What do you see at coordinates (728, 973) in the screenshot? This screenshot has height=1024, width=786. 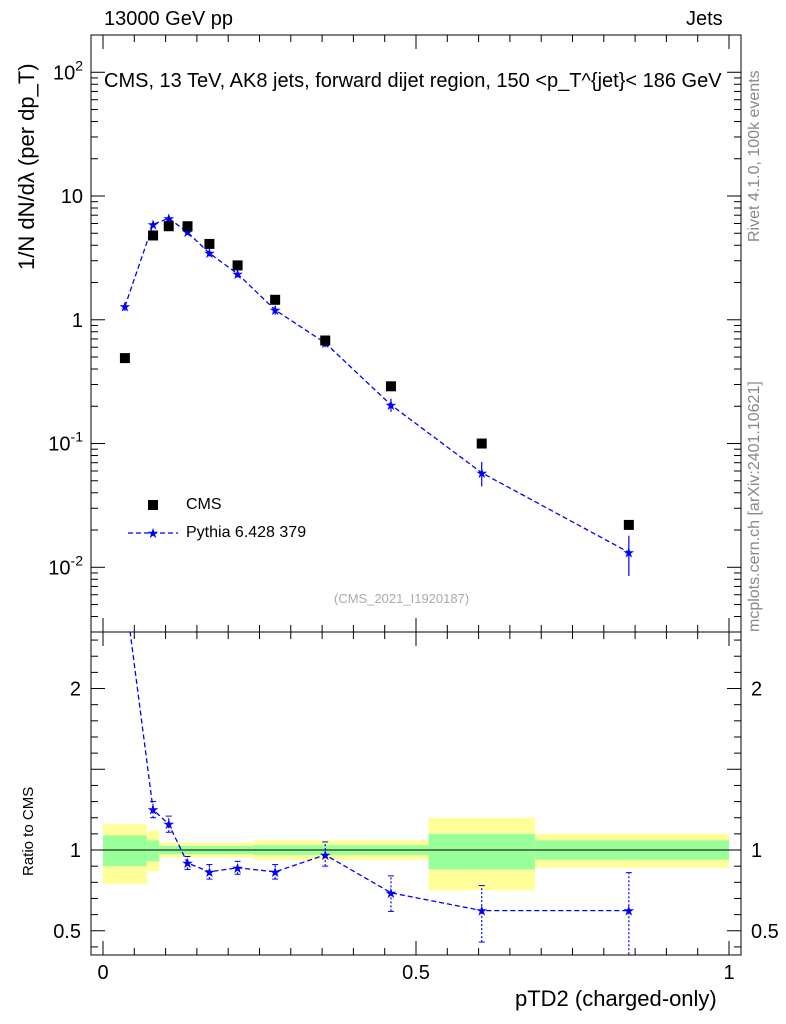 I see `x-tick-label: 1` at bounding box center [728, 973].